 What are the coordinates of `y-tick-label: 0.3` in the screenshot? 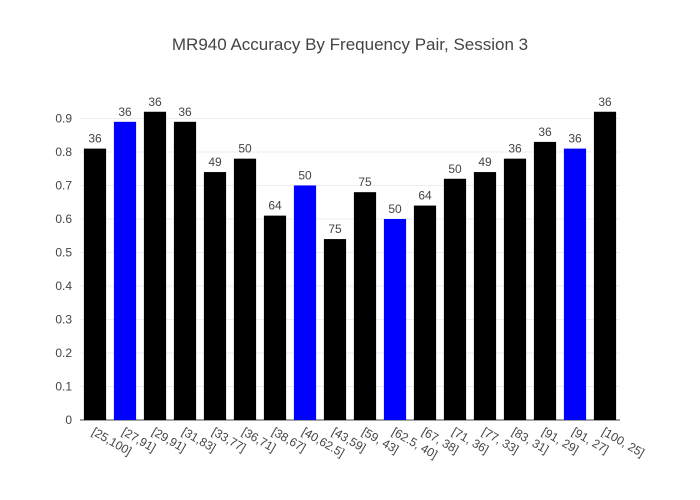 It's located at (63, 319).